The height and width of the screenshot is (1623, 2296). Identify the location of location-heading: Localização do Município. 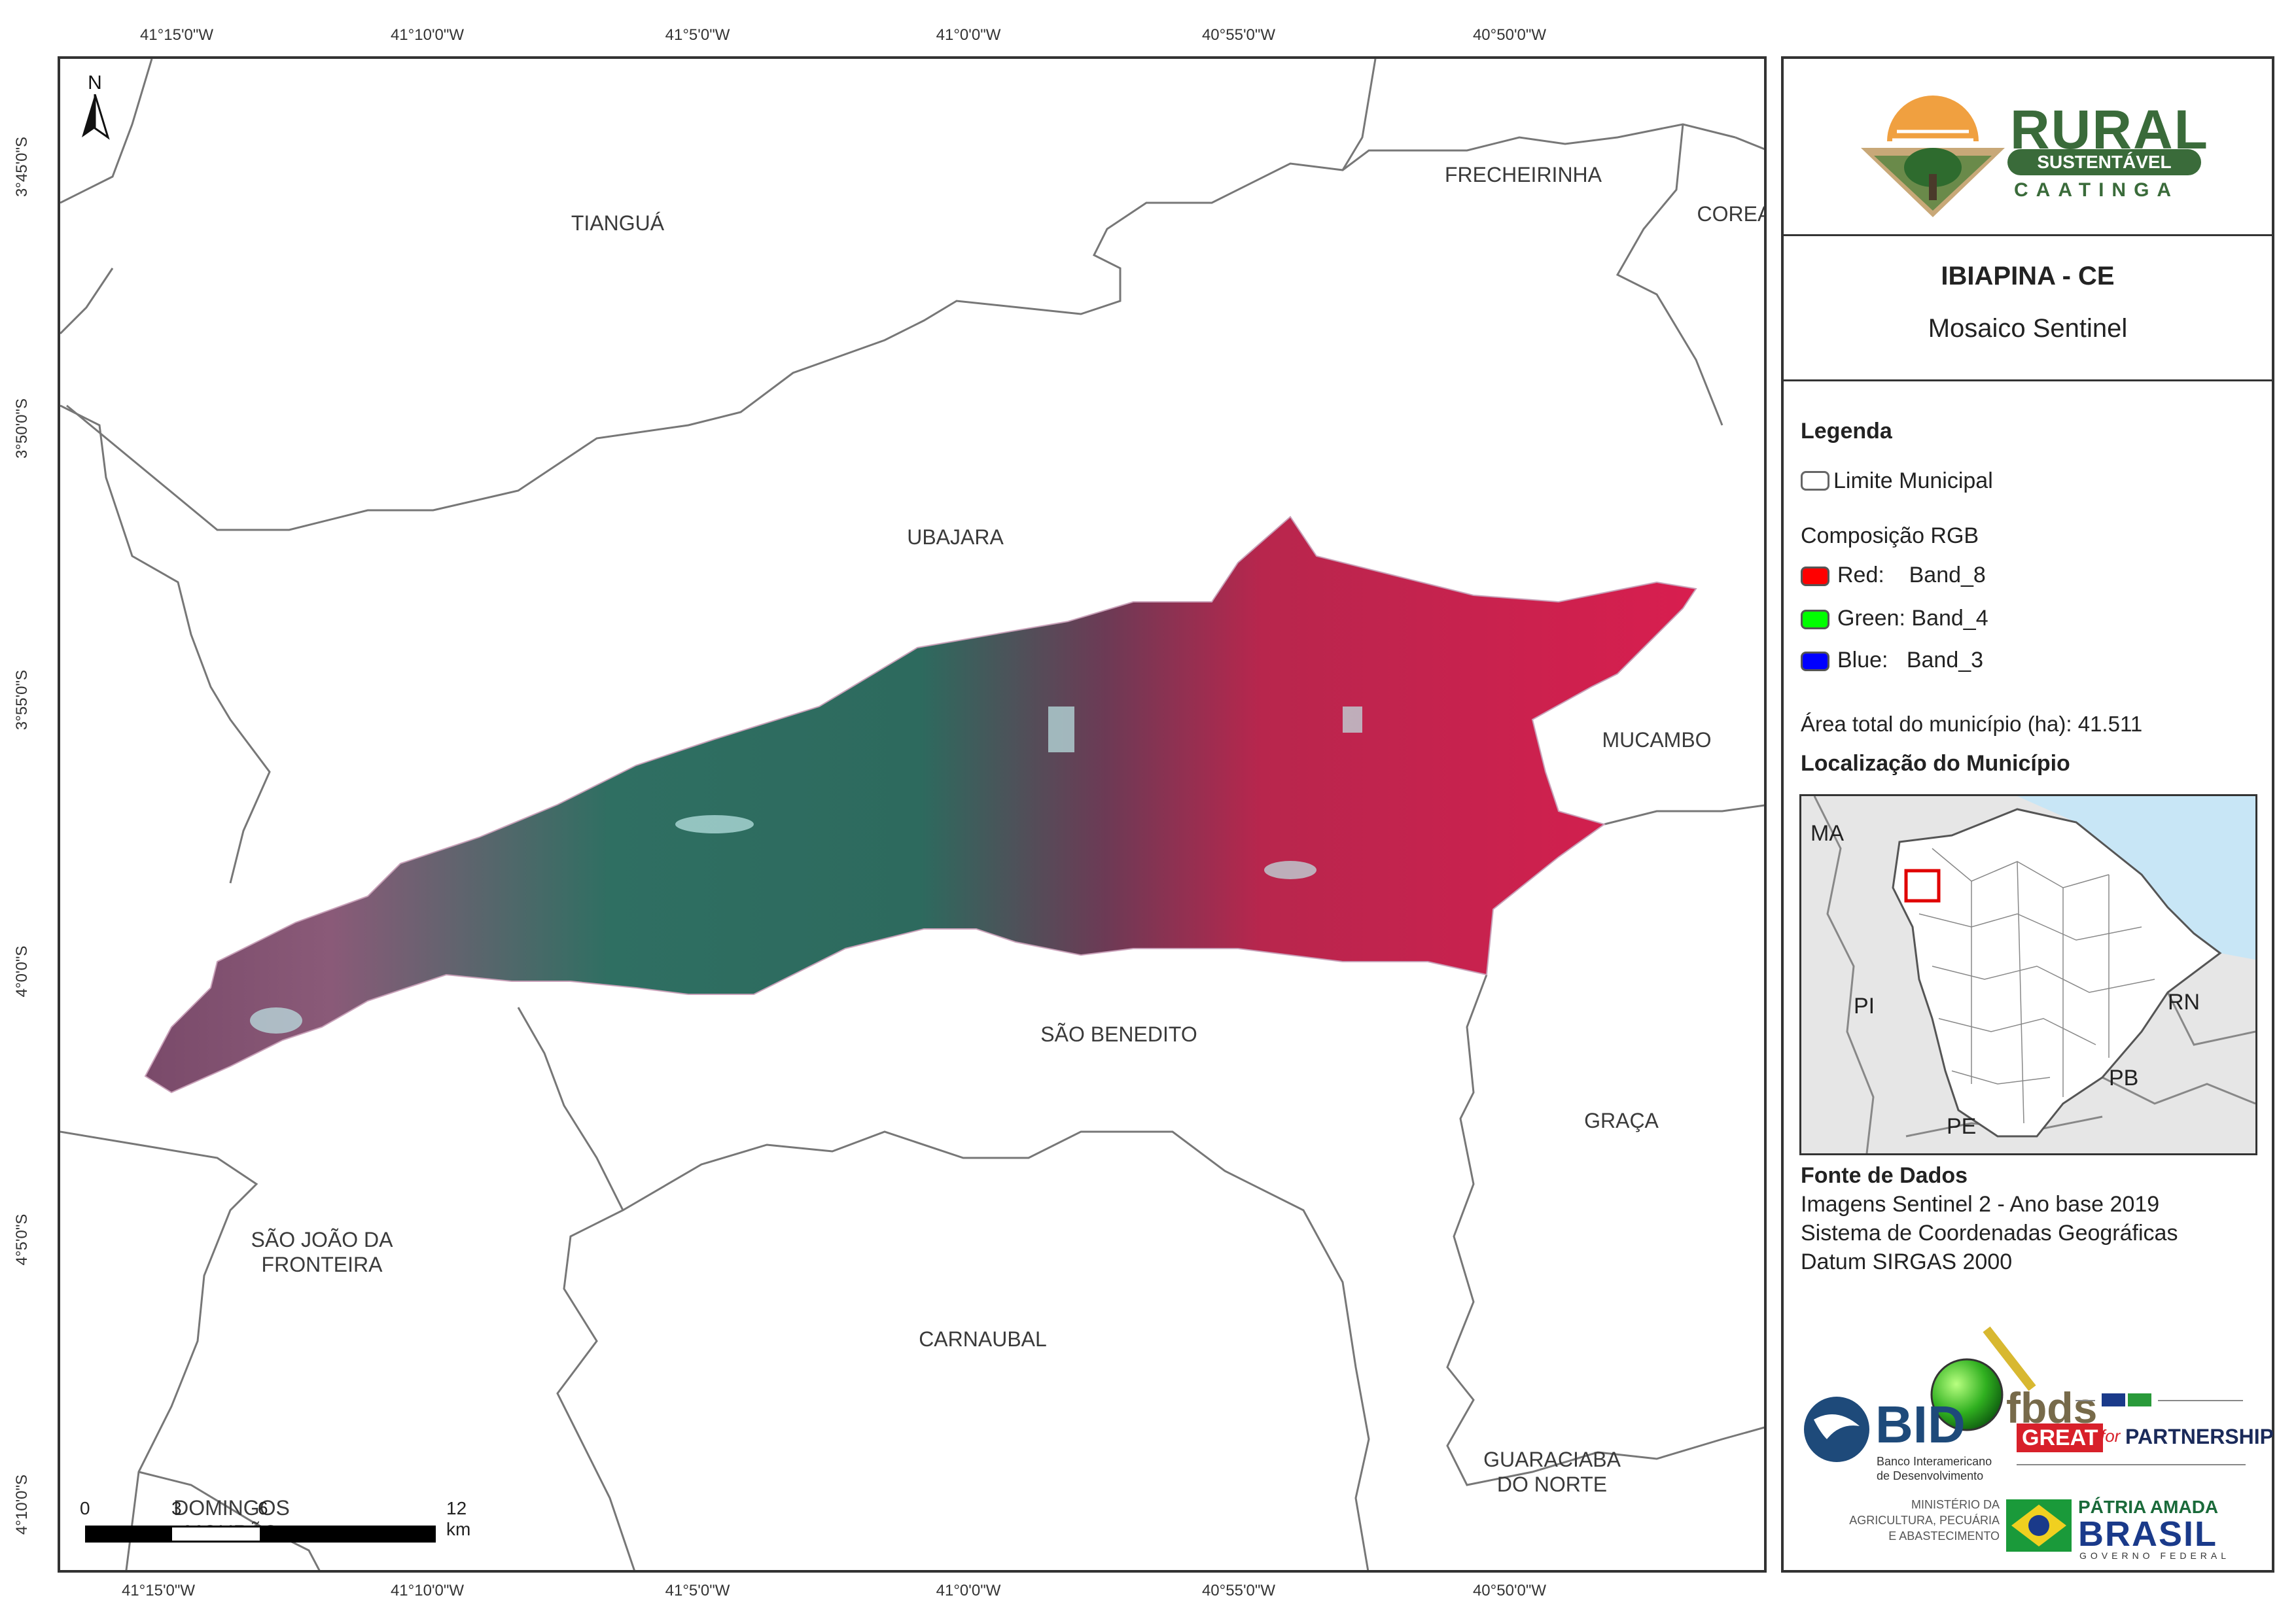
(1936, 763).